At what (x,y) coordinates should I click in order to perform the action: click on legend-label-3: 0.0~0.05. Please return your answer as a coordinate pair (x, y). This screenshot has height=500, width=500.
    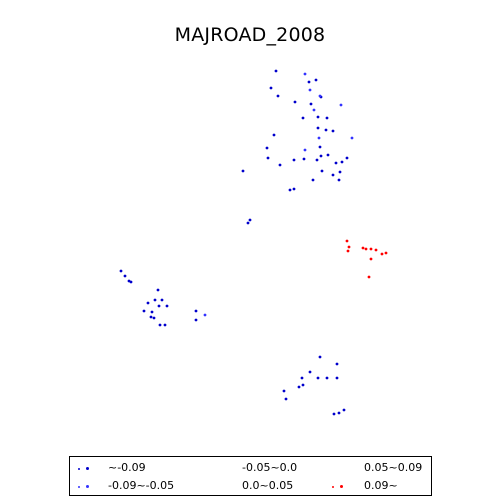
    Looking at the image, I should click on (268, 485).